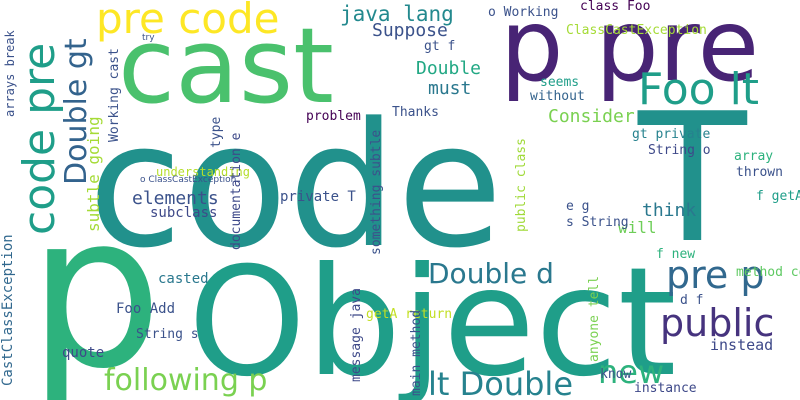  I want to click on word-class-foo: o Working, so click(523, 12).